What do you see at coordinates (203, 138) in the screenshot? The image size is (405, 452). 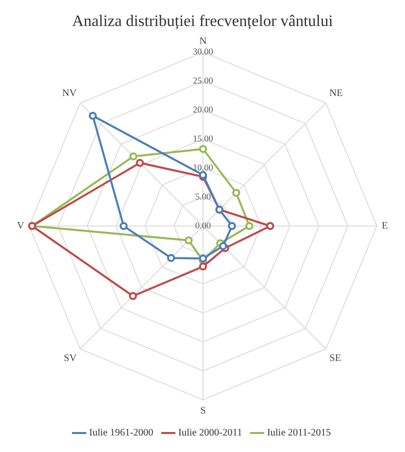 I see `y-tick-label: 15.00` at bounding box center [203, 138].